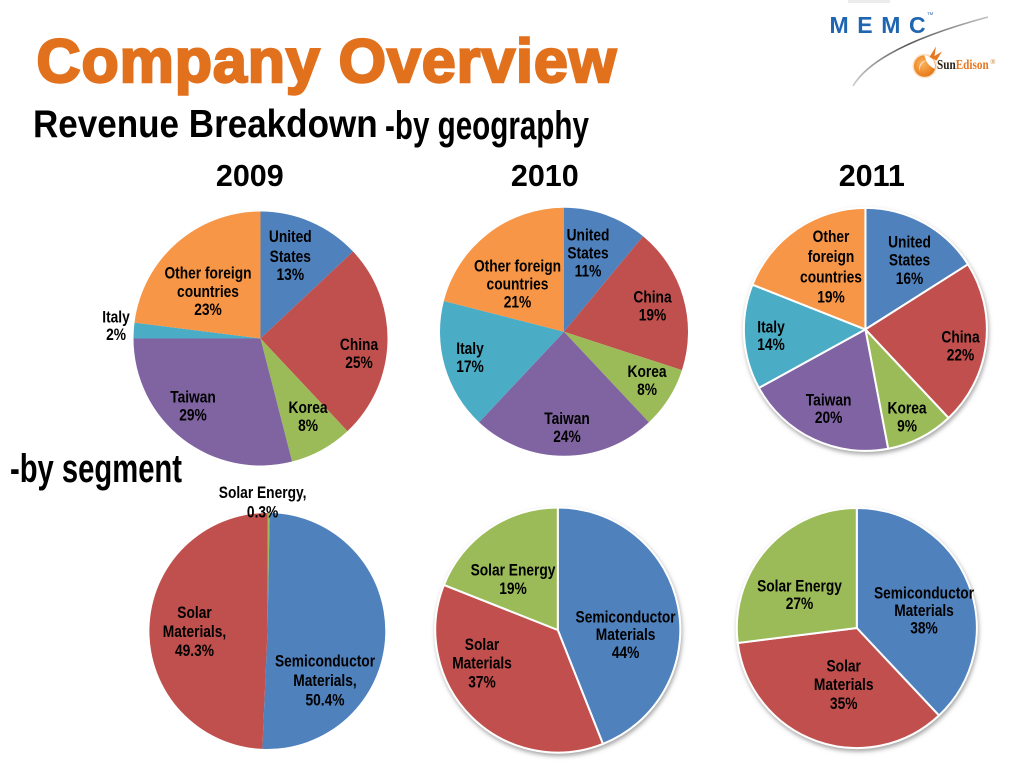  Describe the element at coordinates (116, 335) in the screenshot. I see `svg-text: 2%` at that location.